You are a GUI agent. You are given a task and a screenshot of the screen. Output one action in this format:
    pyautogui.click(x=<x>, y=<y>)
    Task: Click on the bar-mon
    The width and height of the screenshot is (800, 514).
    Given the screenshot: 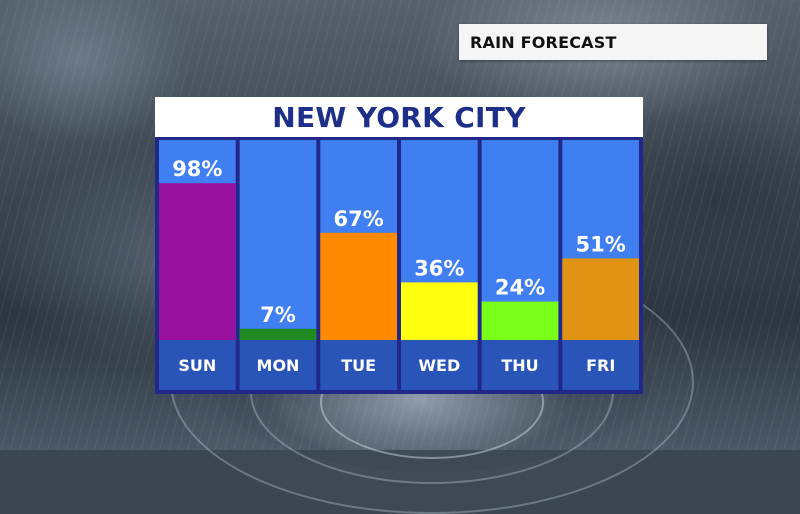 What is the action you would take?
    pyautogui.click(x=278, y=334)
    